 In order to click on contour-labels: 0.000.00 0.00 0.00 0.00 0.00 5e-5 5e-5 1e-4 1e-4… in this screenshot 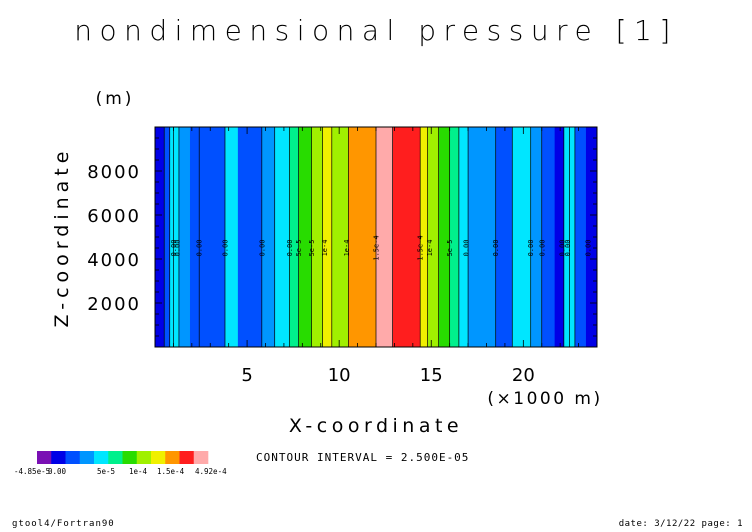, I will do `click(381, 247)`.